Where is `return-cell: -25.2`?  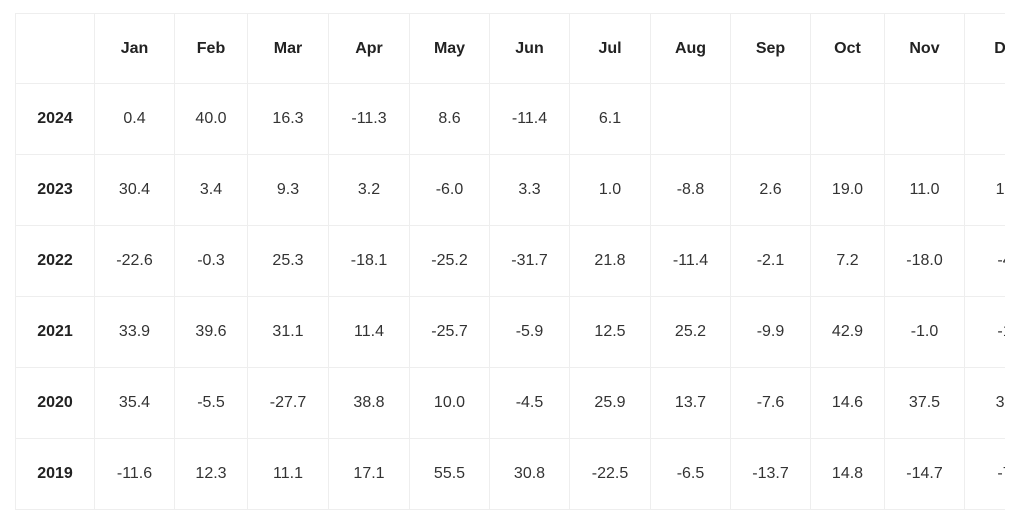
return-cell: -25.2 is located at coordinates (450, 261).